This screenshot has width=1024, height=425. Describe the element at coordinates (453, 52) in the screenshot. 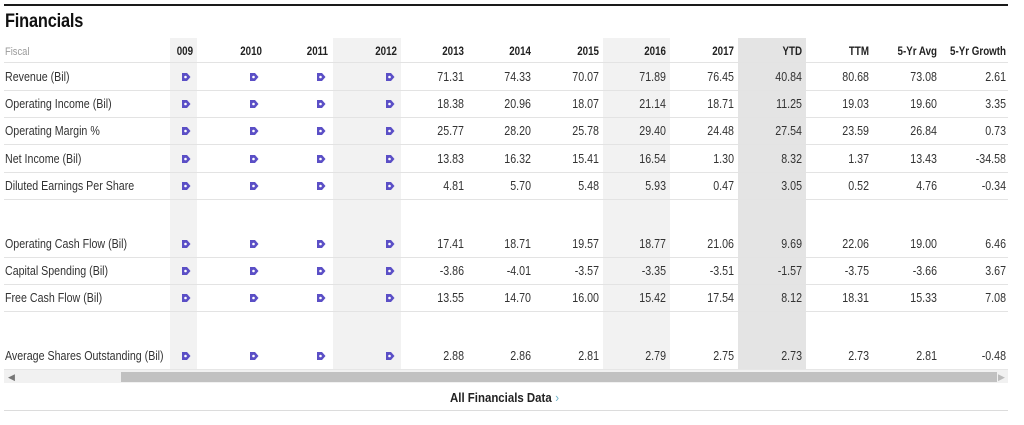

I see `column-header: 2013` at that location.